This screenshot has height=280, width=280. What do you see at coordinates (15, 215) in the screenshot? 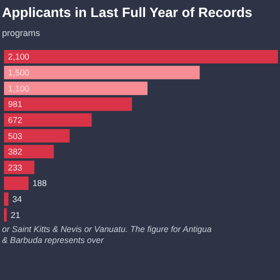
I see `data-label: 21` at bounding box center [15, 215].